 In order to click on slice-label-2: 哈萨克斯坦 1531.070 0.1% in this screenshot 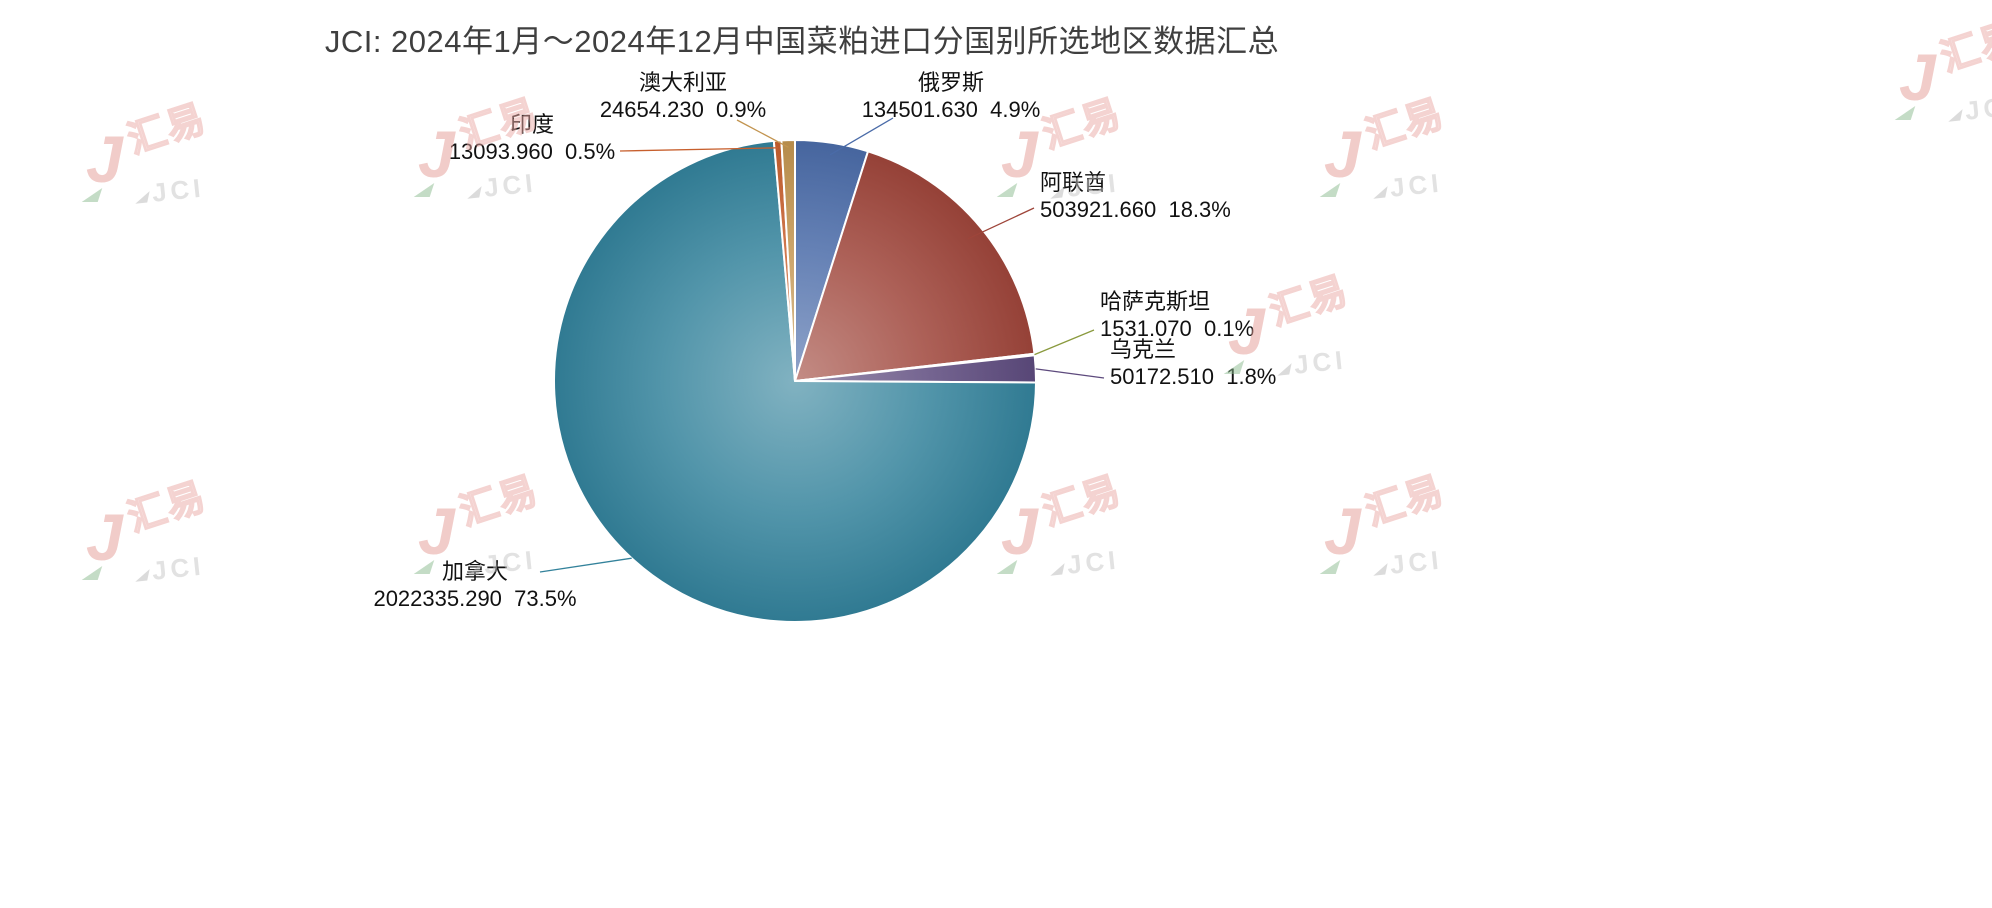, I will do `click(1177, 315)`.